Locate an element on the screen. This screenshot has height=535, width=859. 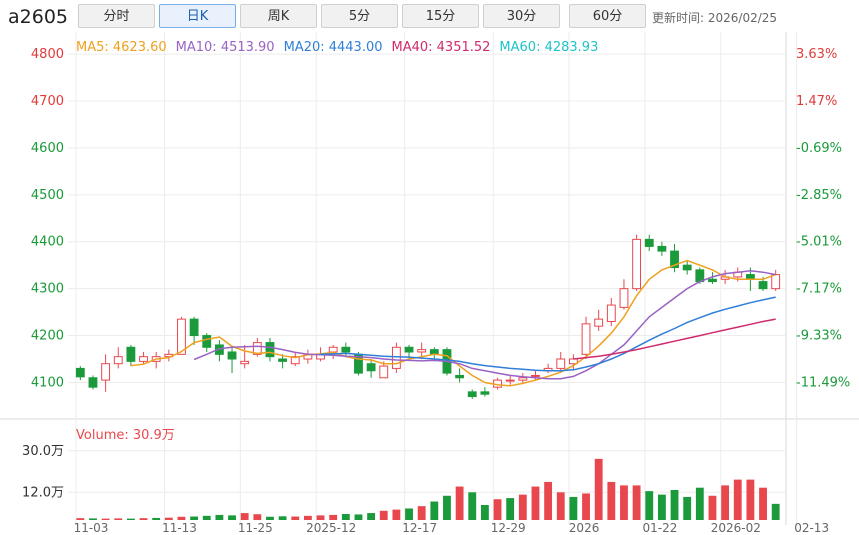
y-tick-label: 4500 is located at coordinates (47, 195).